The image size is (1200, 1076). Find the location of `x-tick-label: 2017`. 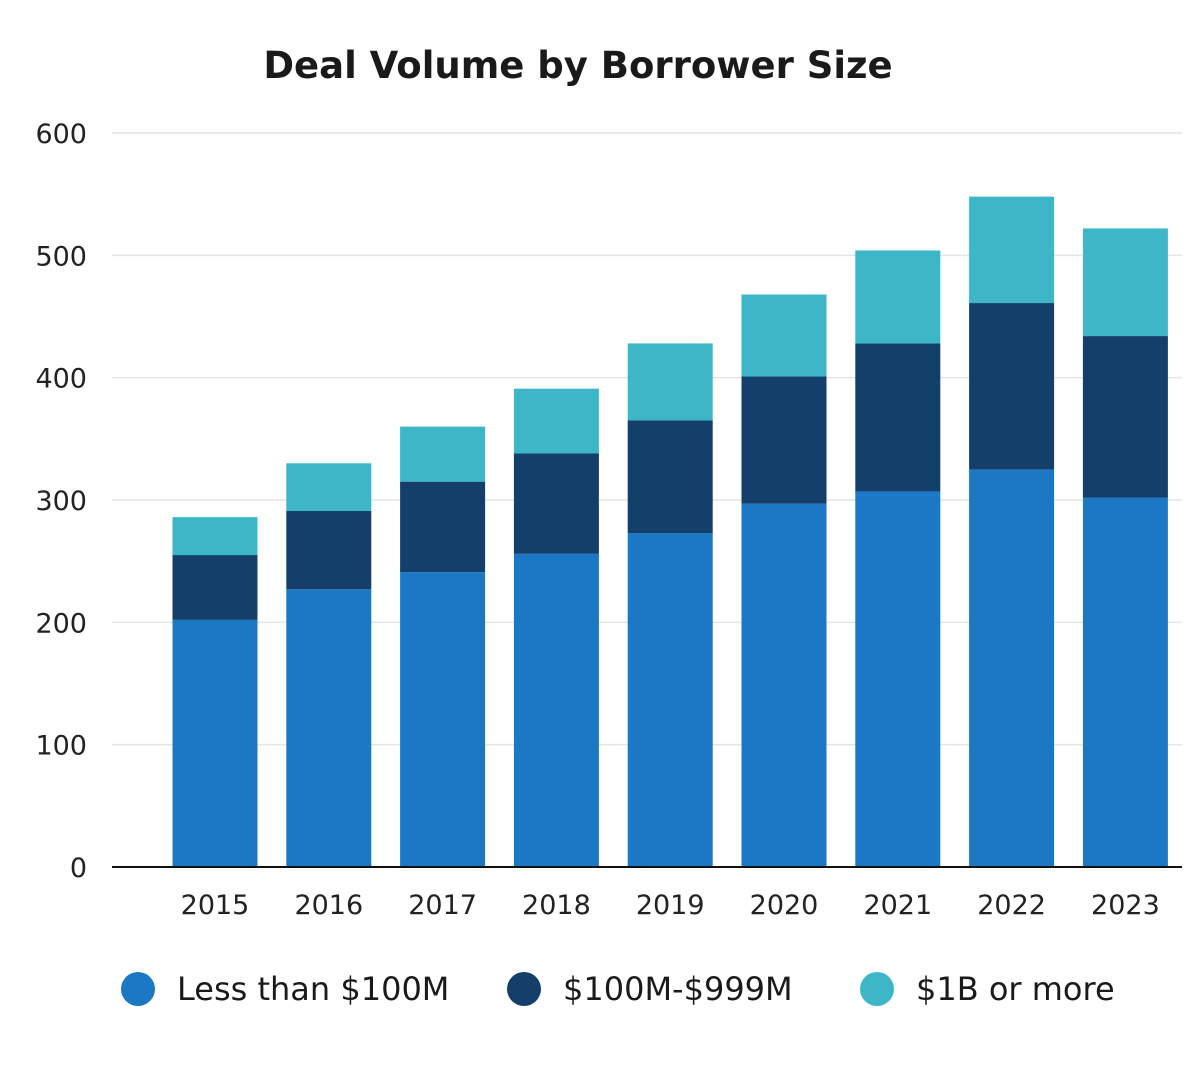

x-tick-label: 2017 is located at coordinates (442, 905).